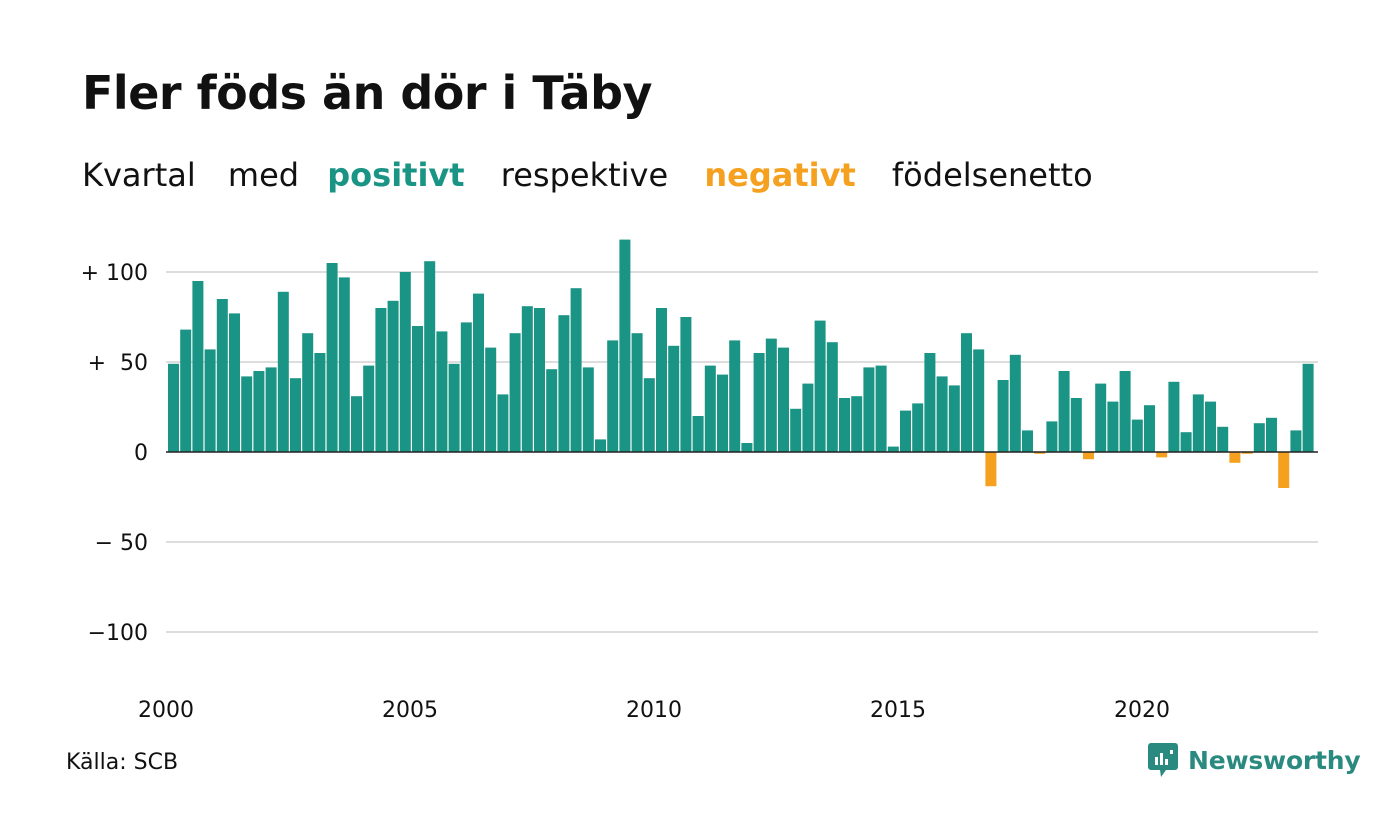  What do you see at coordinates (139, 175) in the screenshot?
I see `subtitle-text-kvartal: Kvartal` at bounding box center [139, 175].